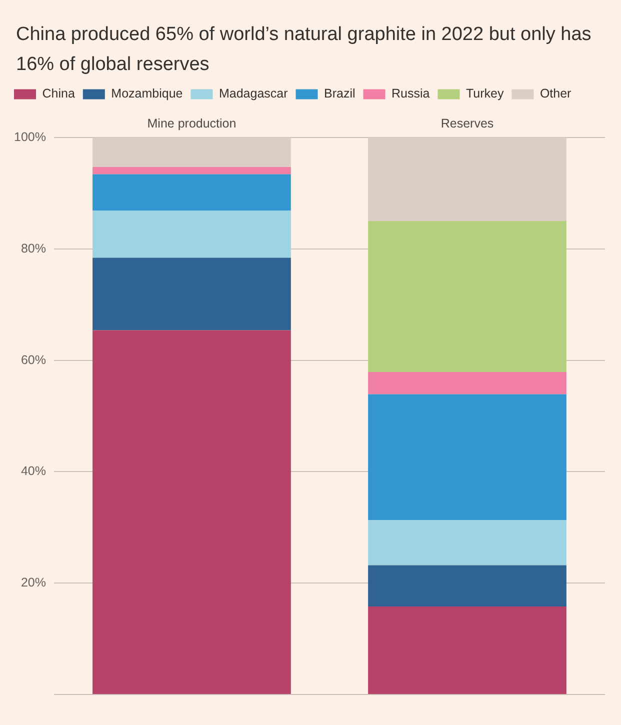 This screenshot has width=621, height=725. Describe the element at coordinates (33, 583) in the screenshot. I see `y-tick-label: 20%` at that location.